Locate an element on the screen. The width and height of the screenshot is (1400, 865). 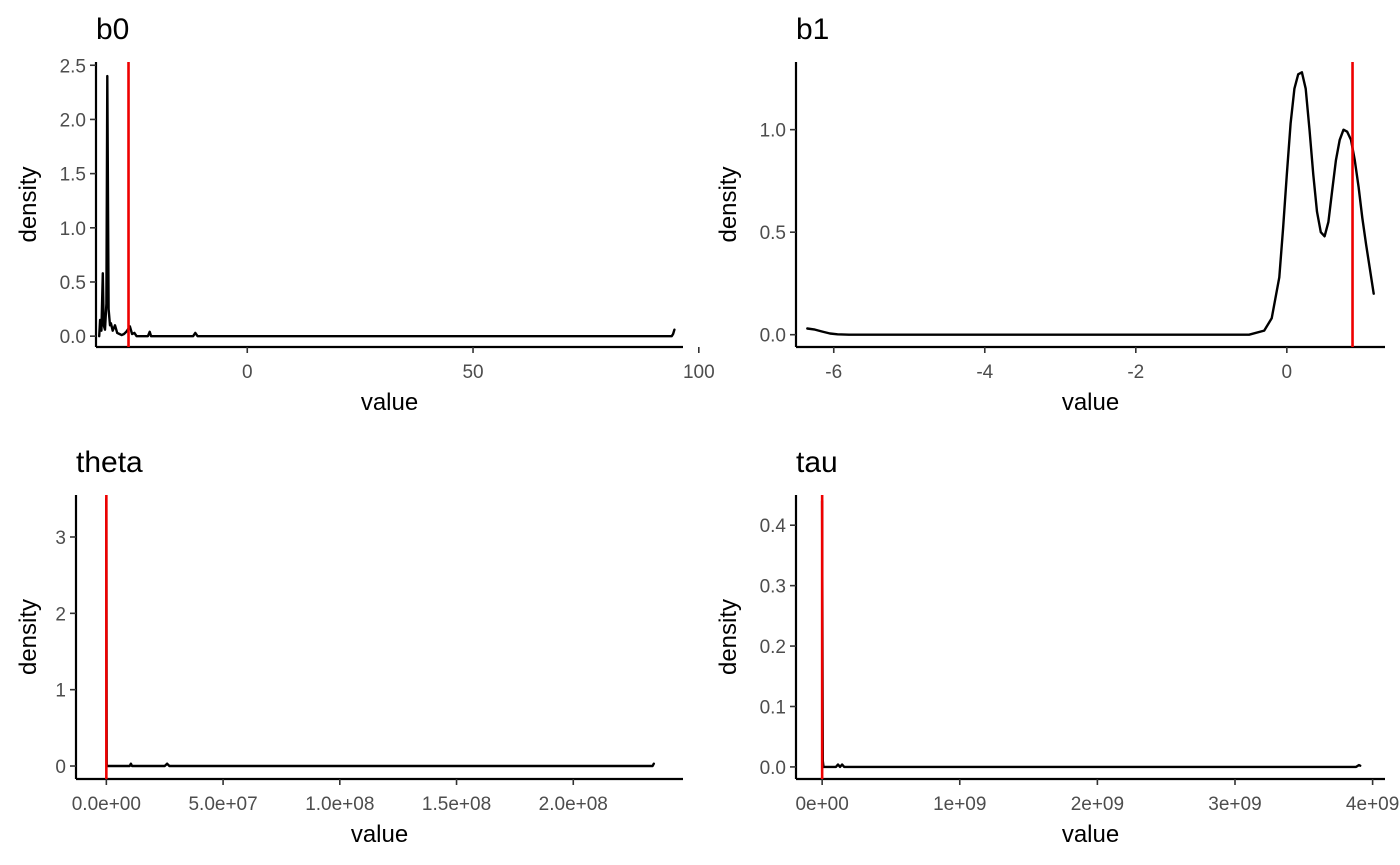
panel-title: theta is located at coordinates (109, 462).